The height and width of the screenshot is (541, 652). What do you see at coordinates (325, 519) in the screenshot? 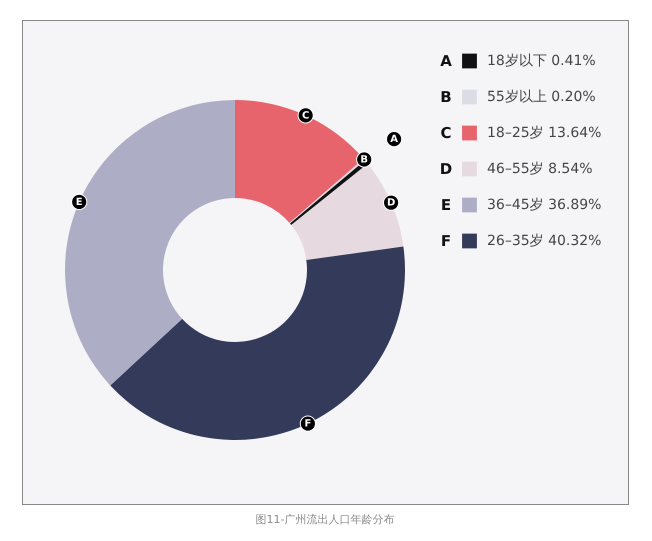
I see `text: 图11-广州流出人口年龄分布` at bounding box center [325, 519].